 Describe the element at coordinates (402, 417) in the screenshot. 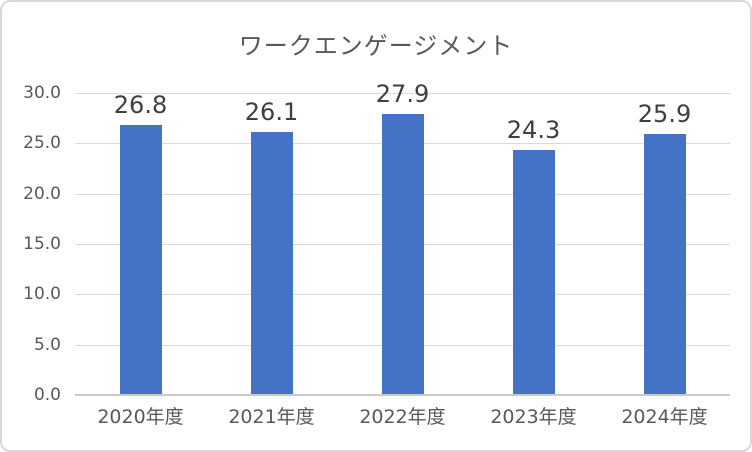

I see `x-axis-category-label: 2022年度` at that location.